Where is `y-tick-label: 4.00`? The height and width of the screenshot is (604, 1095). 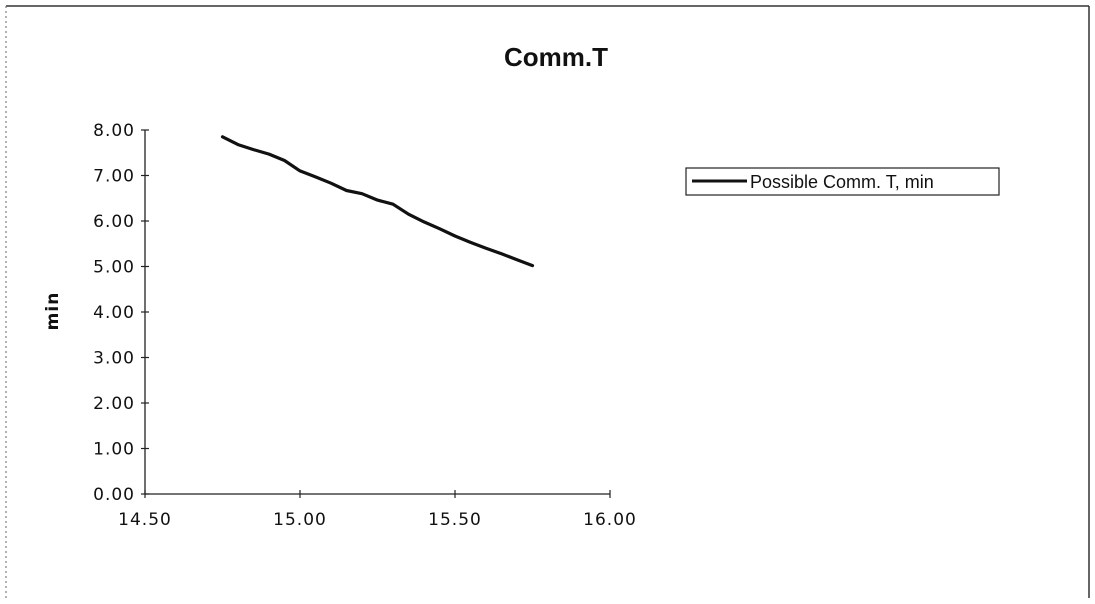 y-tick-label: 4.00 is located at coordinates (114, 313).